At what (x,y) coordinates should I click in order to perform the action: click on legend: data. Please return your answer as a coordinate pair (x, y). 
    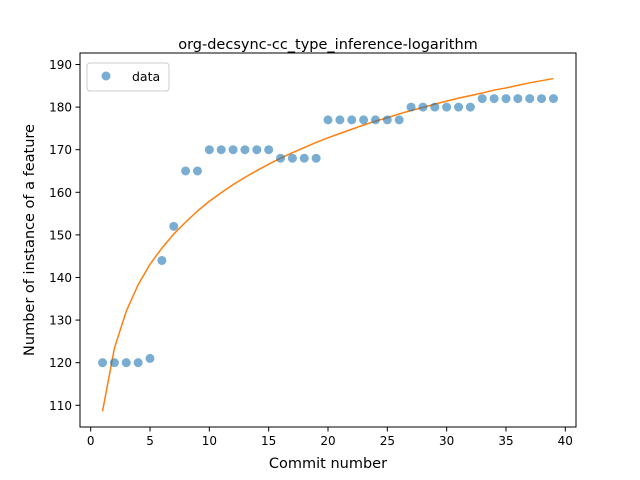
    Looking at the image, I should click on (128, 77).